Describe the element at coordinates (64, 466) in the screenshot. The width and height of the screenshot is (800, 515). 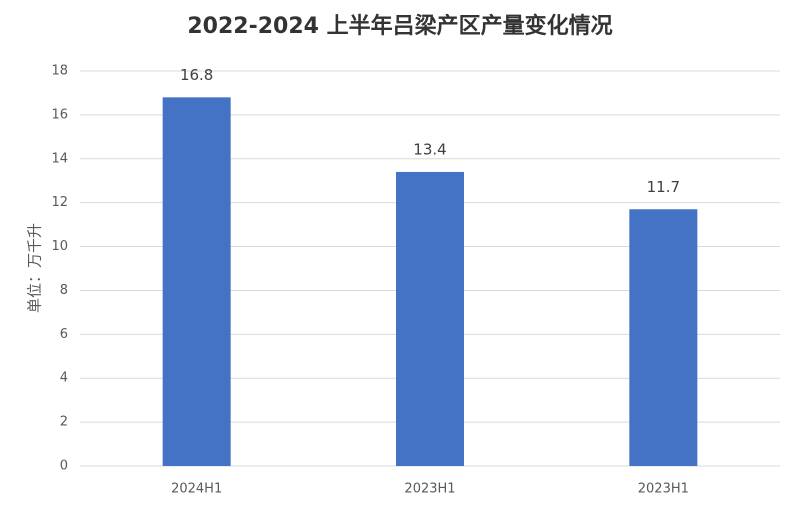
I see `y-tick-label: 0` at that location.